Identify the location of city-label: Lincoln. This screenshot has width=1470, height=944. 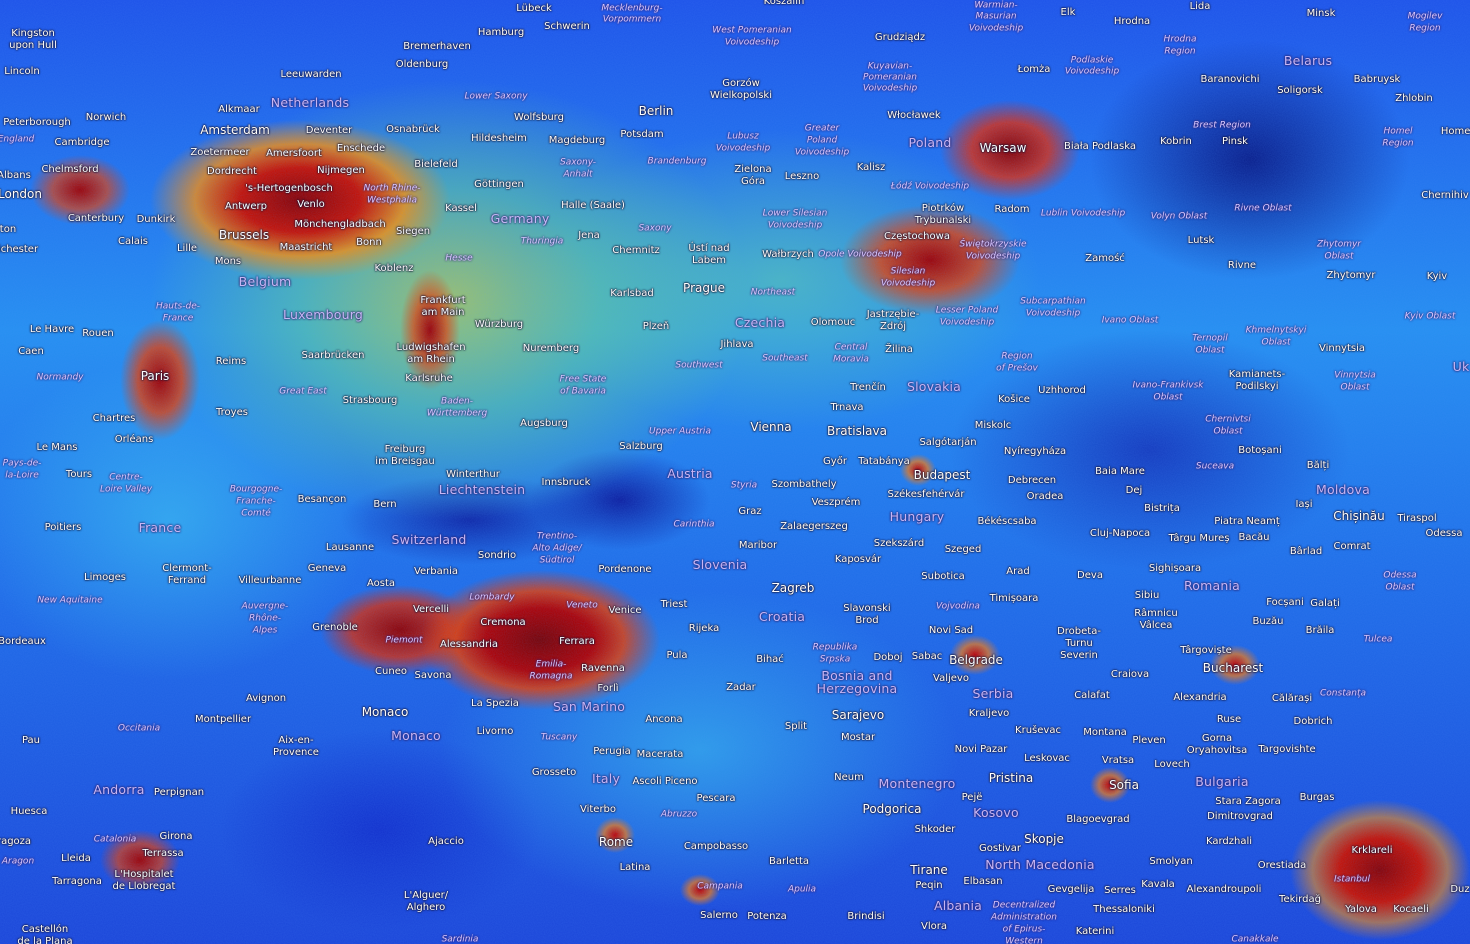
(22, 71).